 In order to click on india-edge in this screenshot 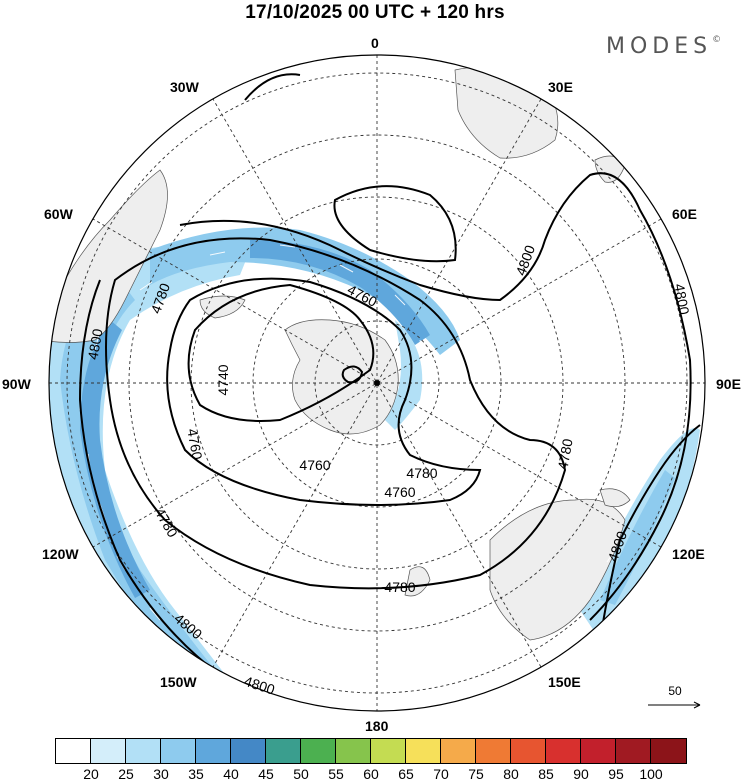, I will do `click(630, 115)`.